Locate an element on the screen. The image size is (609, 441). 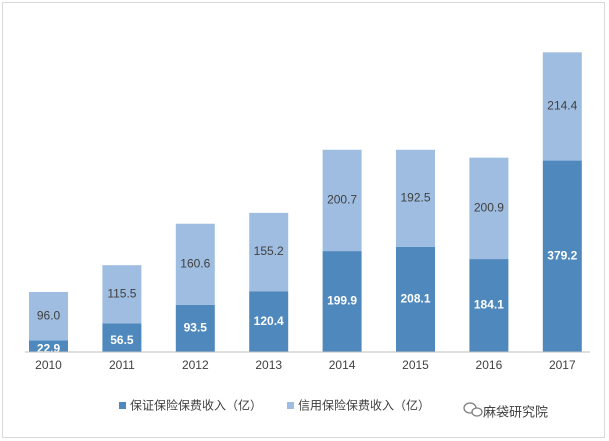
data-label-credit-2015: 192.5 is located at coordinates (415, 198).